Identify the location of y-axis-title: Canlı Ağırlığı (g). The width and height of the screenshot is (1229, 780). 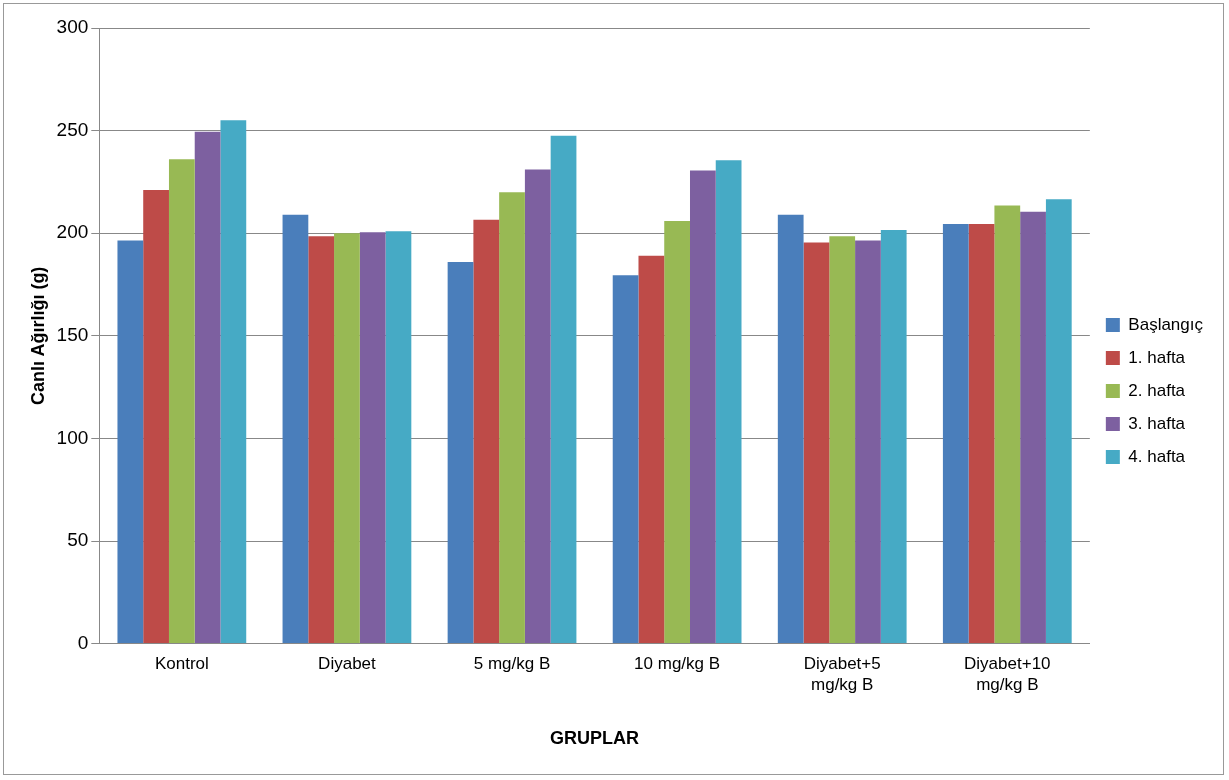
(37, 335).